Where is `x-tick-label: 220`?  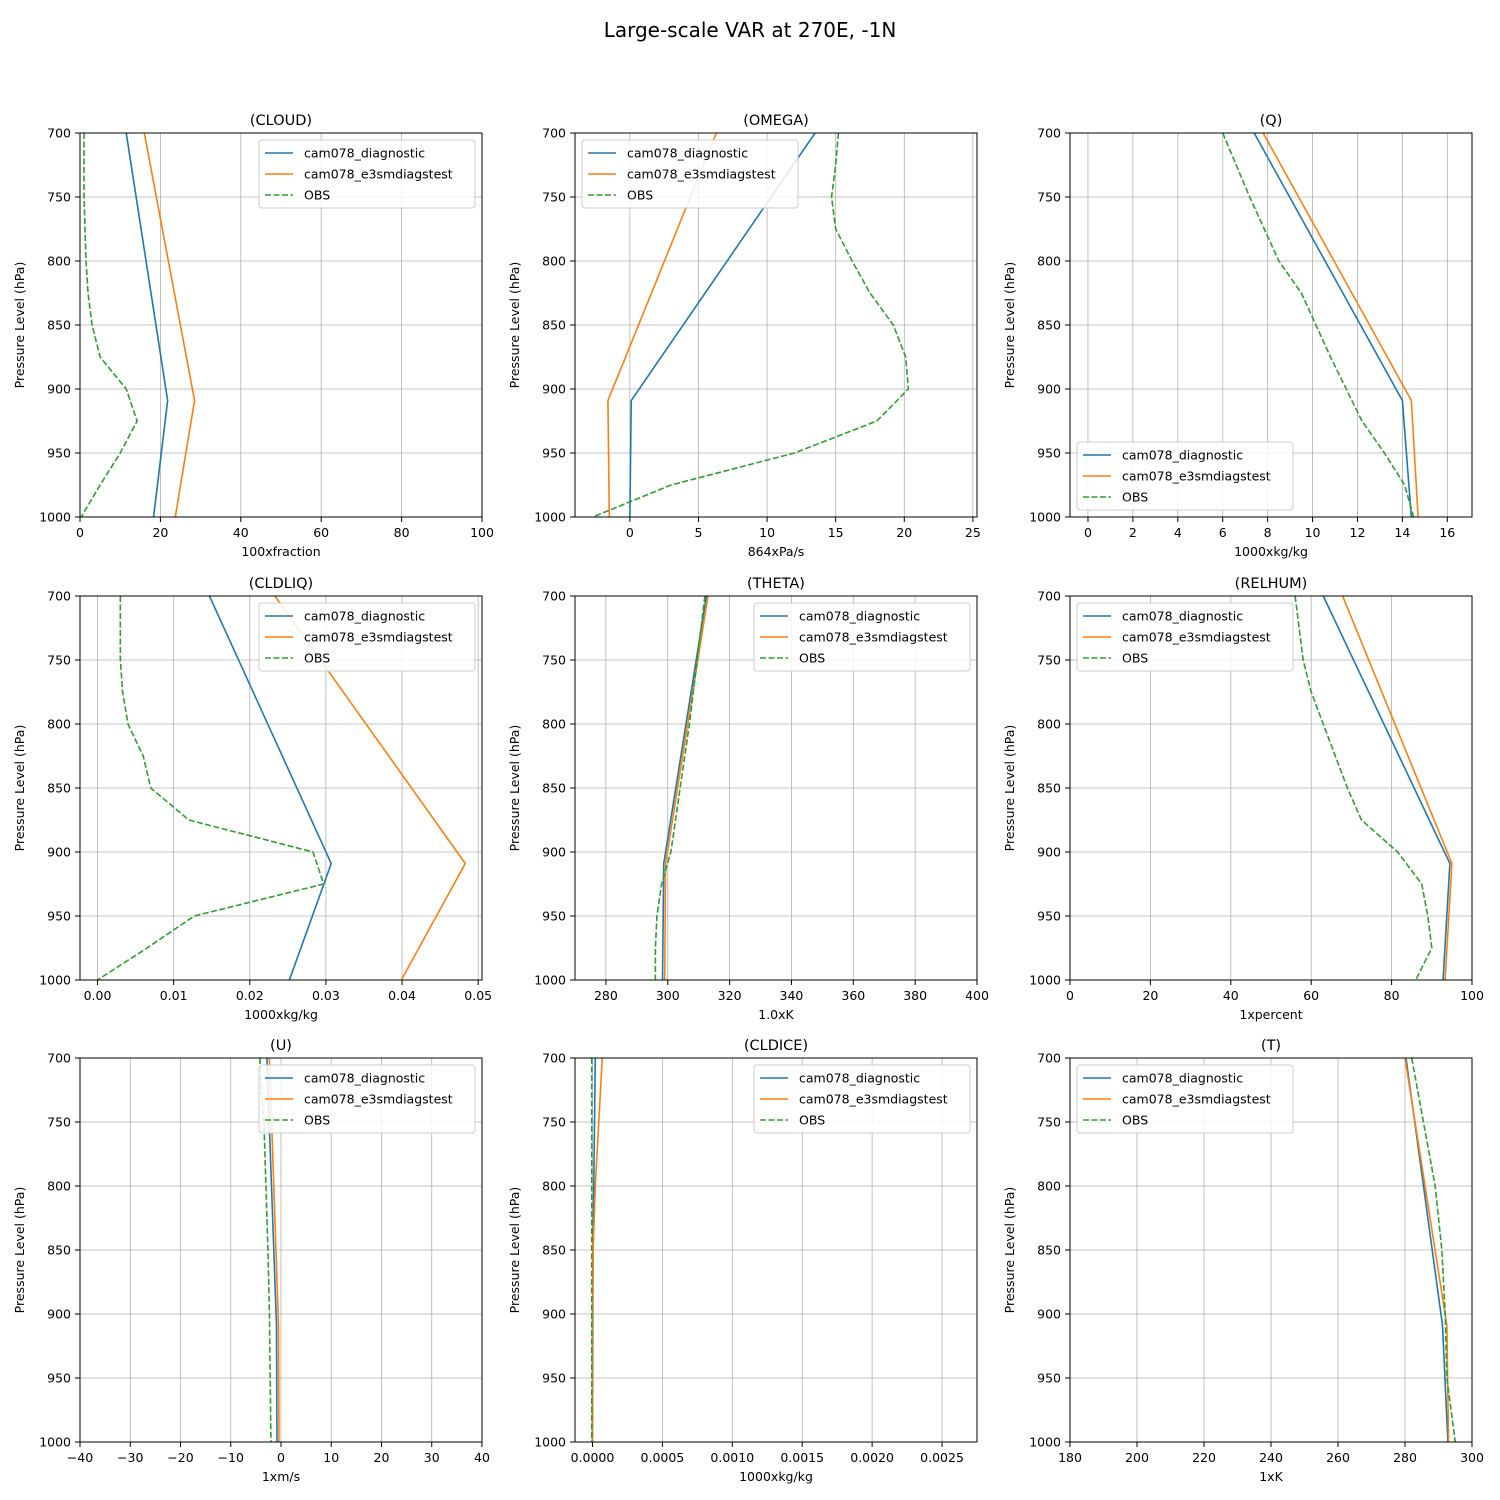 x-tick-label: 220 is located at coordinates (1204, 1457).